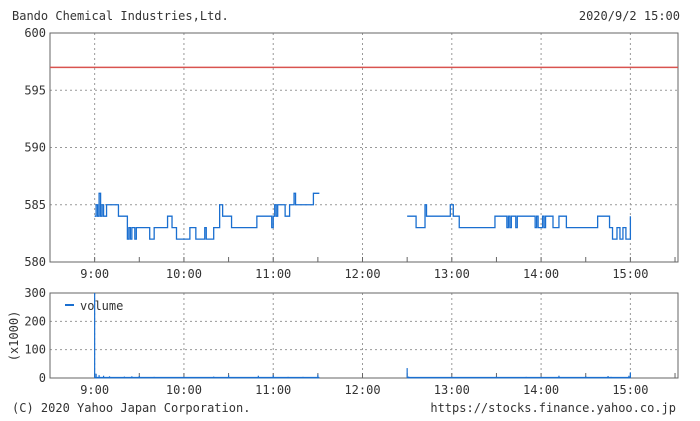 The height and width of the screenshot is (421, 700). I want to click on price-x-tick-label: 14:00, so click(541, 274).